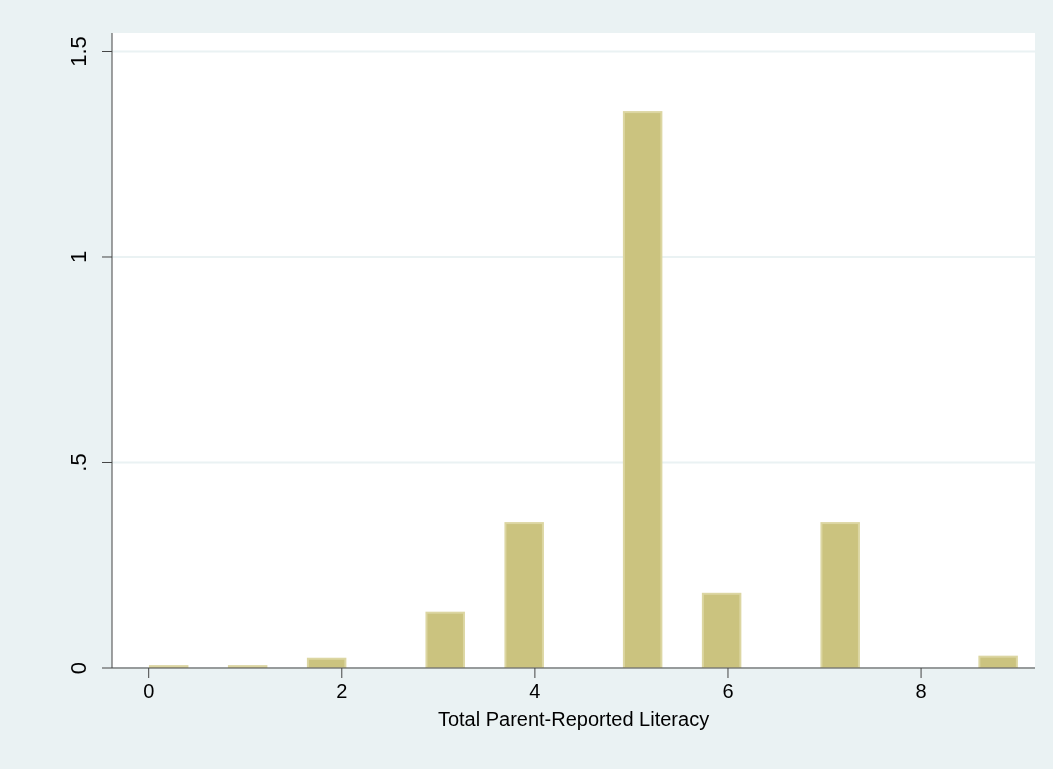 The image size is (1053, 769). Describe the element at coordinates (78, 257) in the screenshot. I see `y-tick-label: 1` at that location.